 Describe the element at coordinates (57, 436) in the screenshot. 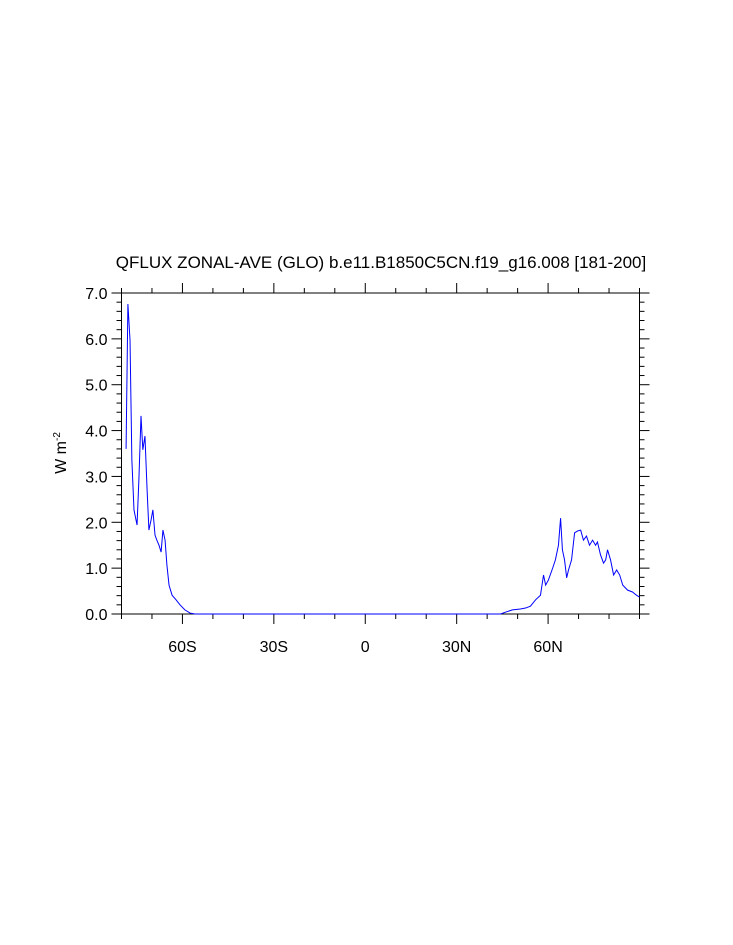

I see `y-axis-label-sup: -2` at that location.